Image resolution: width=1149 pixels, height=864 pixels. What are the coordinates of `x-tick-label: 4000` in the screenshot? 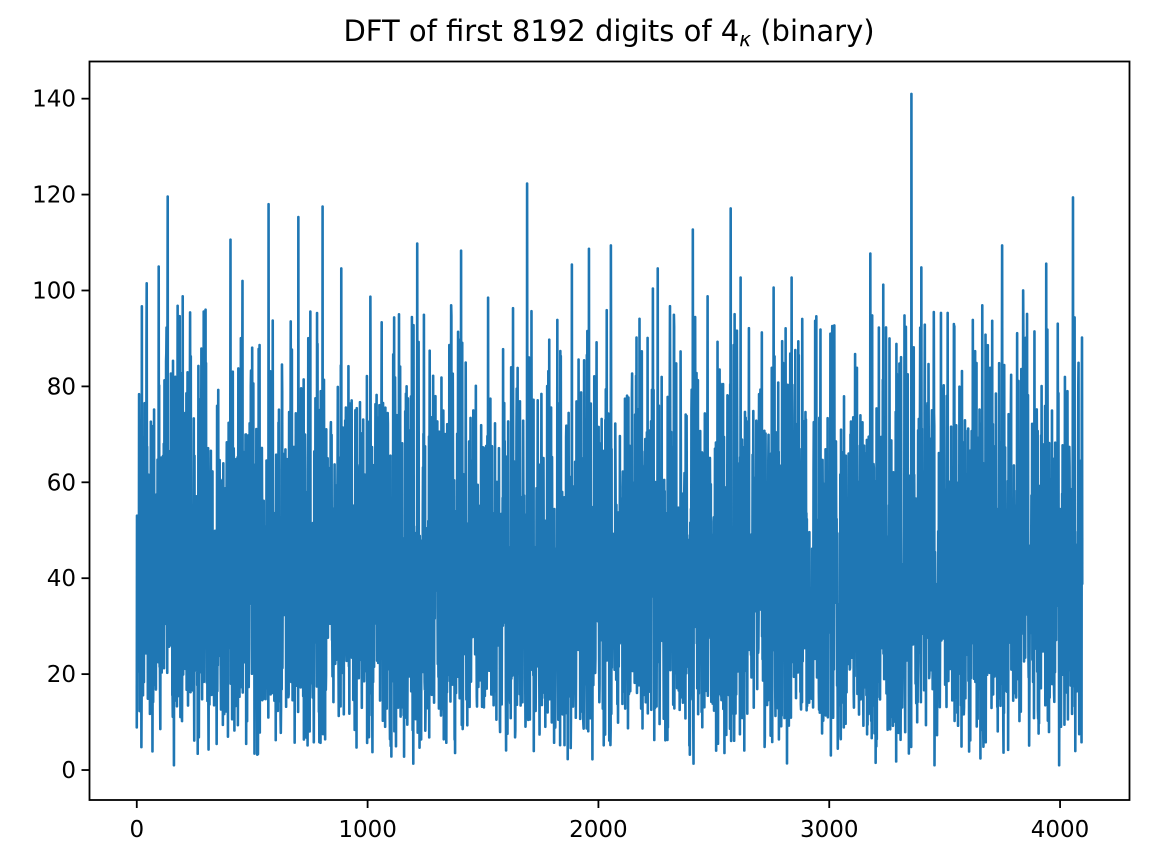 It's located at (1060, 830).